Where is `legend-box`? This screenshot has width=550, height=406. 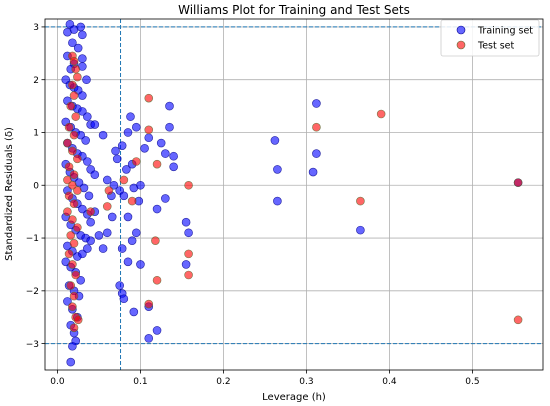
legend-box is located at coordinates (490, 38).